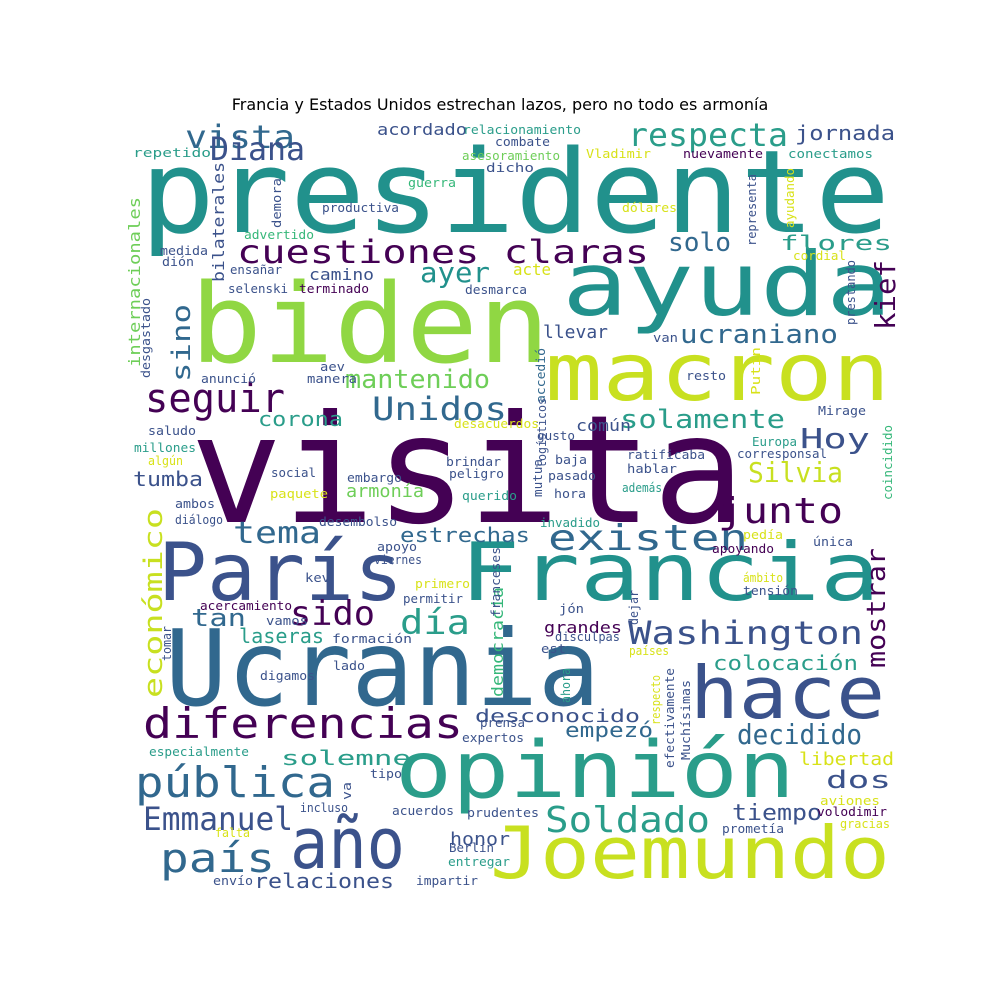 The width and height of the screenshot is (1000, 1000). Describe the element at coordinates (774, 442) in the screenshot. I see `cloud-word: Europa` at that location.